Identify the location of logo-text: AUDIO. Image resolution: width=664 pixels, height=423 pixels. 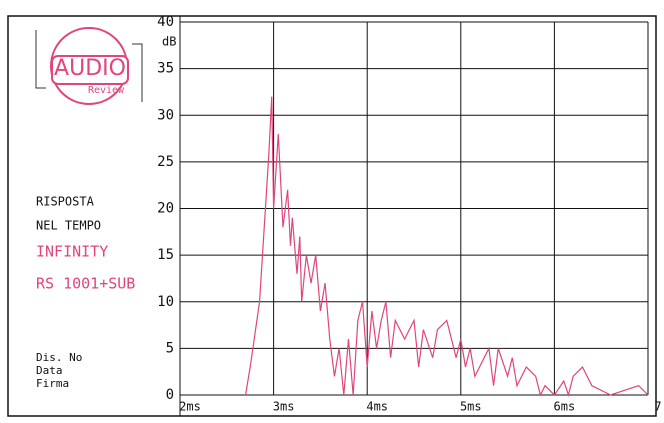
(90, 68).